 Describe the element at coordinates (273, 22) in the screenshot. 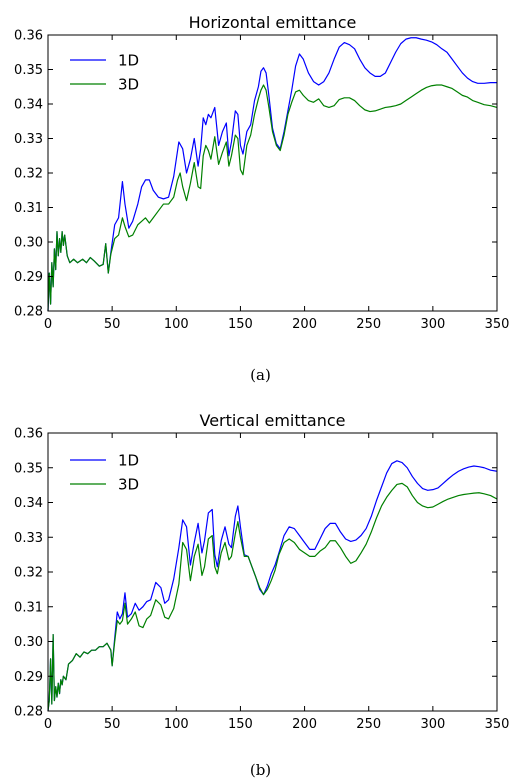

I see `chart-title: Horizontal emittance` at that location.